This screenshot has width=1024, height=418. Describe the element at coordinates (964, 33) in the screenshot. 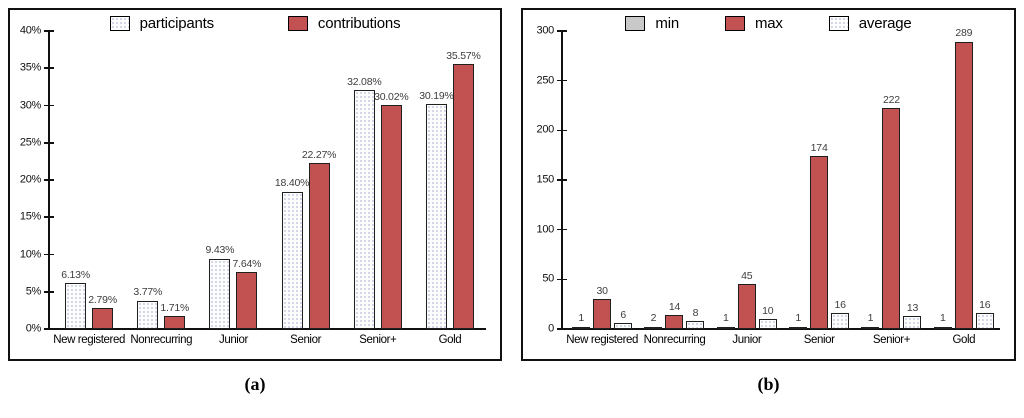

I see `bar-value-label: 289` at that location.